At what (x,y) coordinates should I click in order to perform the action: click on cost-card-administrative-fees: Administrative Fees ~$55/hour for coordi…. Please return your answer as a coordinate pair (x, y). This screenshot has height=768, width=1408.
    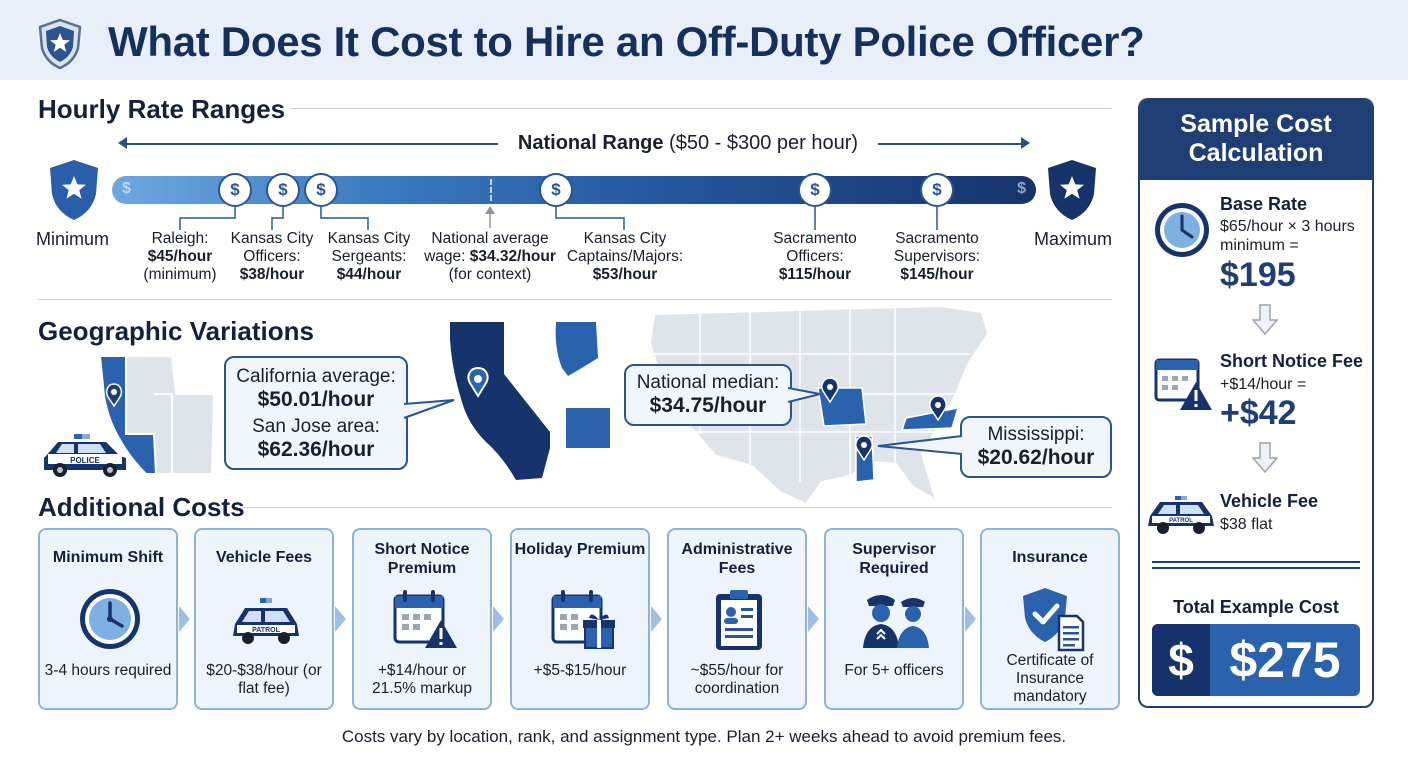
    Looking at the image, I should click on (737, 619).